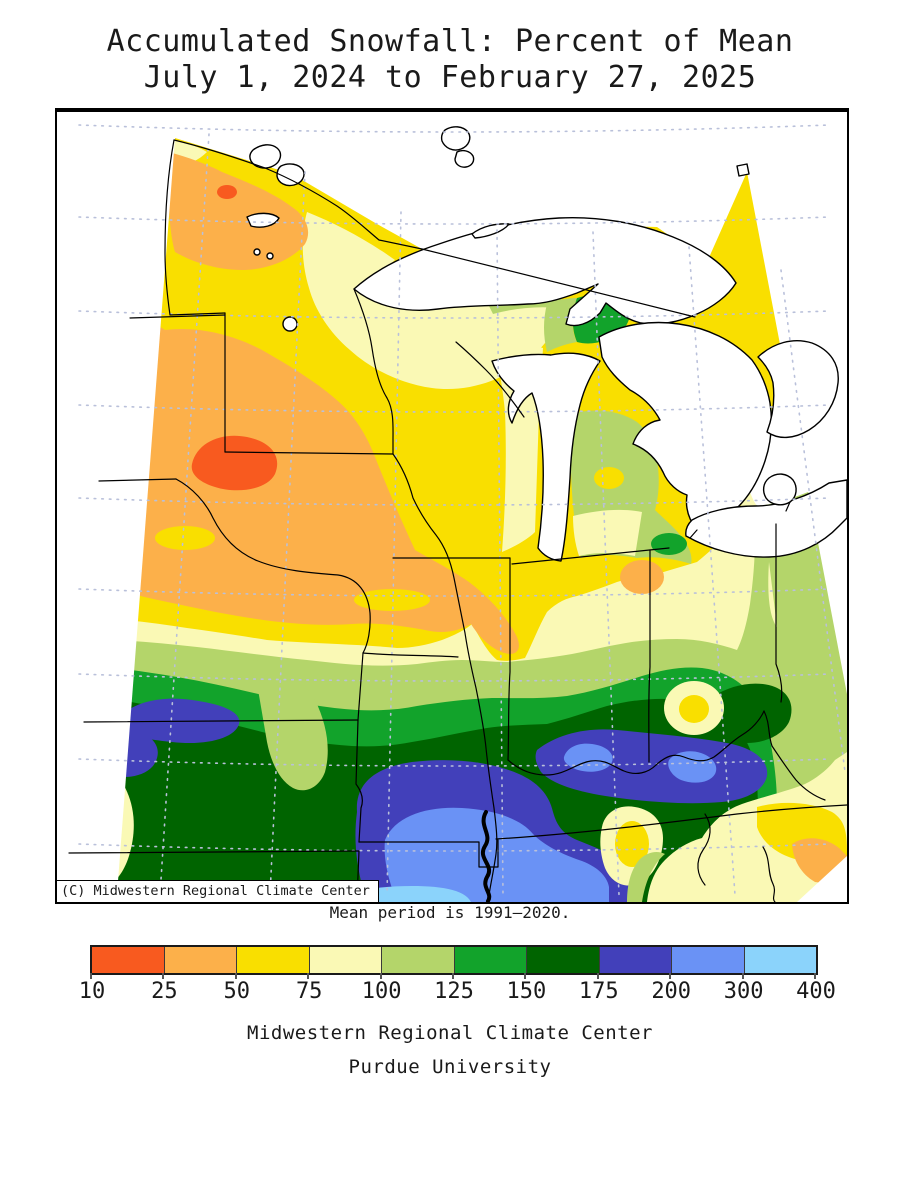 The height and width of the screenshot is (1200, 900). Describe the element at coordinates (381, 991) in the screenshot. I see `legend-label-100: 100` at that location.